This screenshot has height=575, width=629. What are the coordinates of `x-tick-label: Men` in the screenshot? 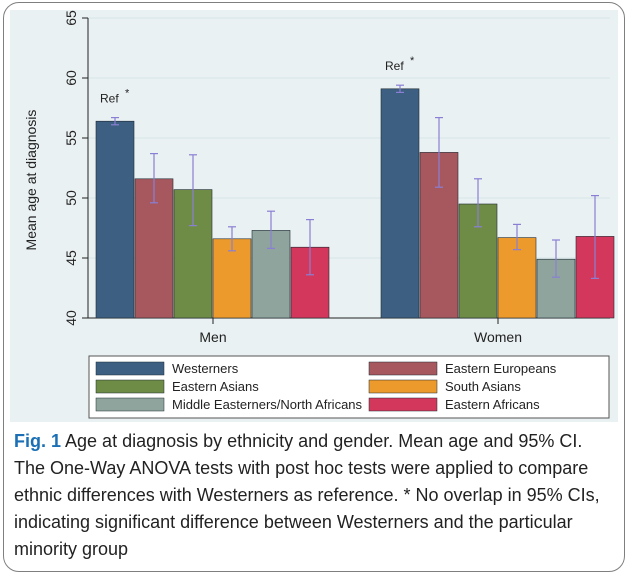 It's located at (212, 337).